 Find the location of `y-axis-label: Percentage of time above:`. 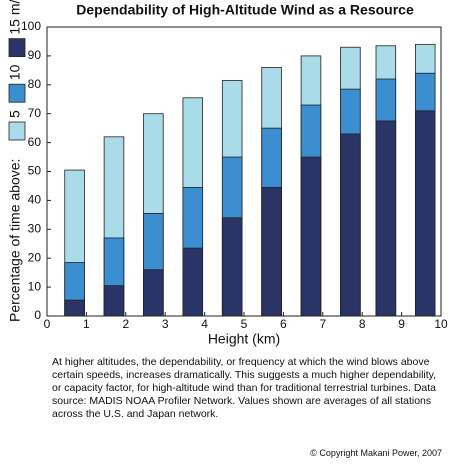

y-axis-label: Percentage of time above: is located at coordinates (15, 240).